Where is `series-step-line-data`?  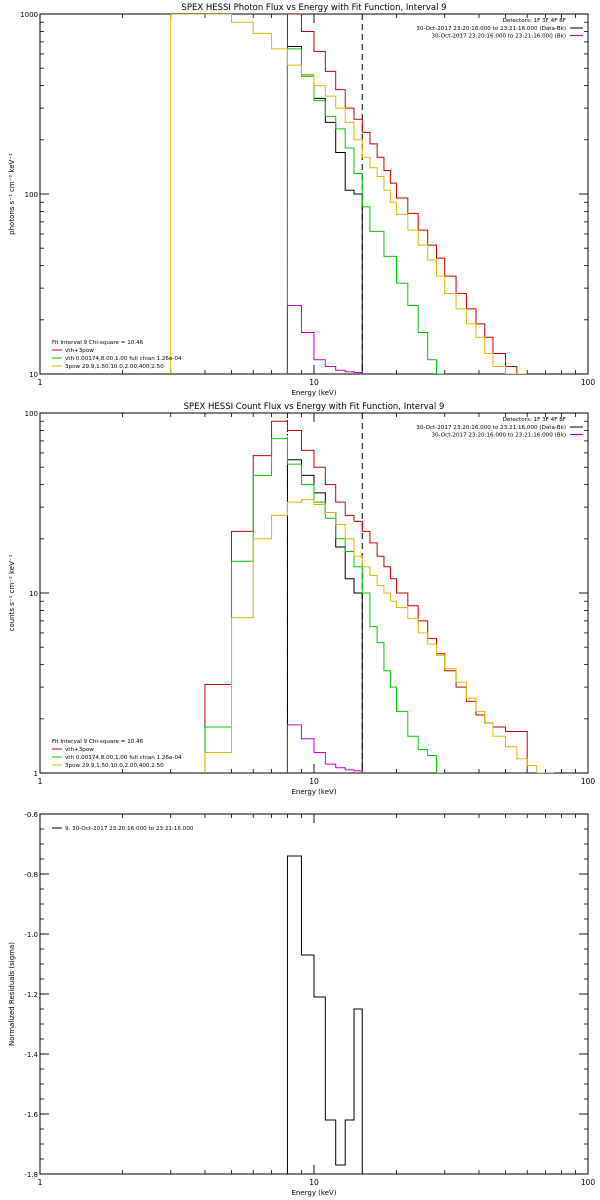
series-step-line-data is located at coordinates (324, 1014).